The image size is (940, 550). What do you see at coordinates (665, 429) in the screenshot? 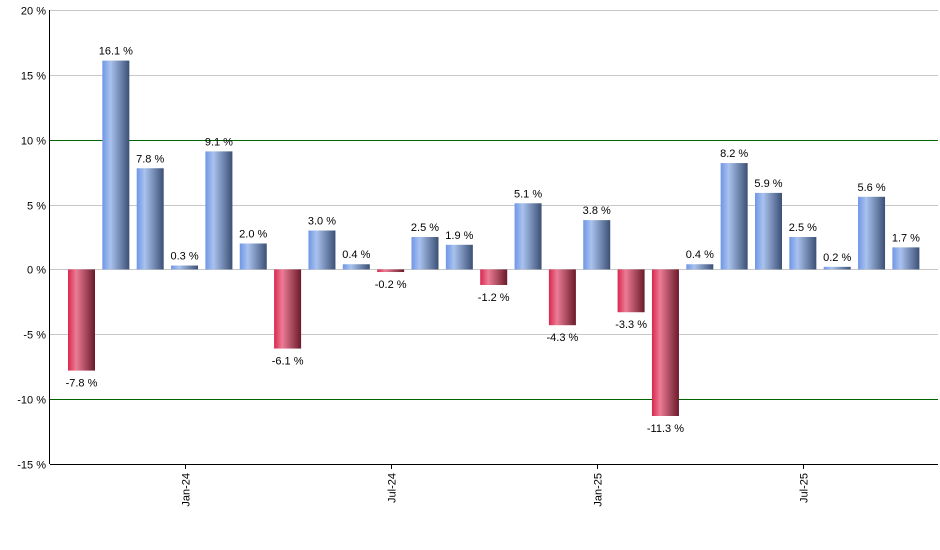
I see `data-label: -11.3 %` at bounding box center [665, 429].